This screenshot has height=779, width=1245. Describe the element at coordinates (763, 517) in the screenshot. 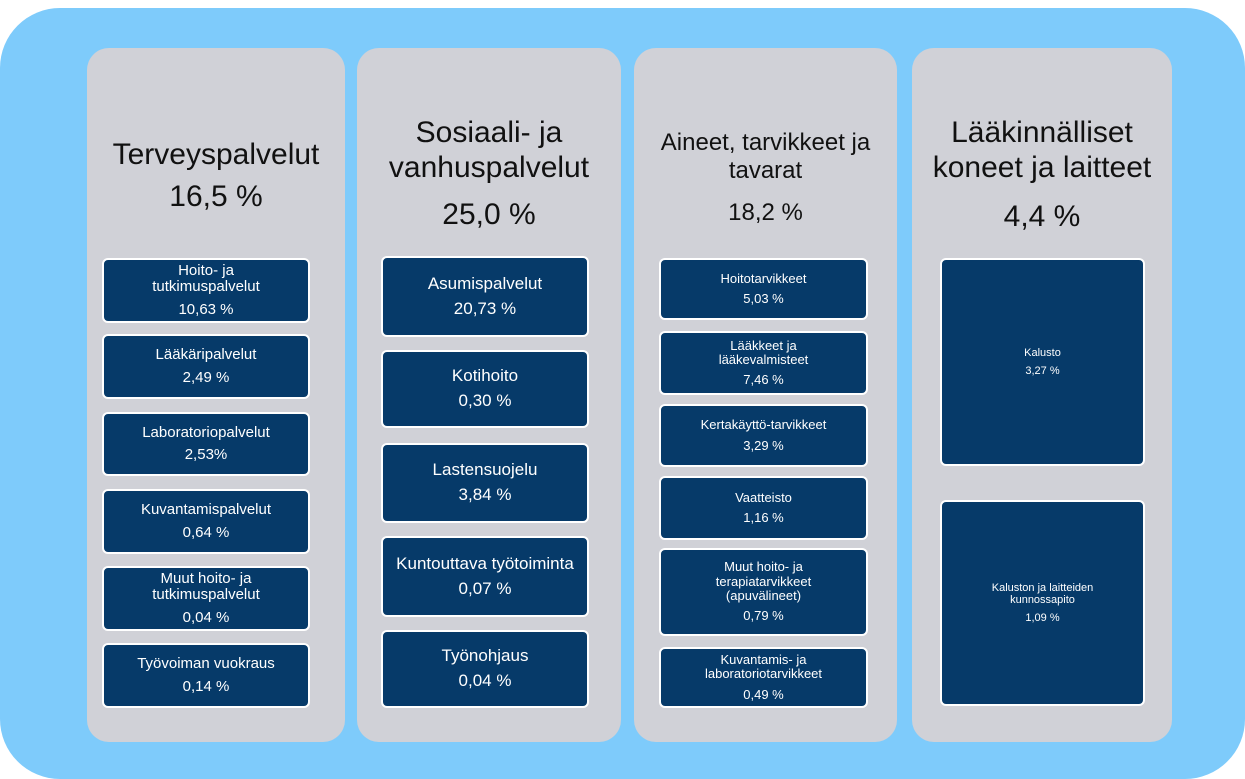

I see `subcategory-value: 1,16 %` at that location.